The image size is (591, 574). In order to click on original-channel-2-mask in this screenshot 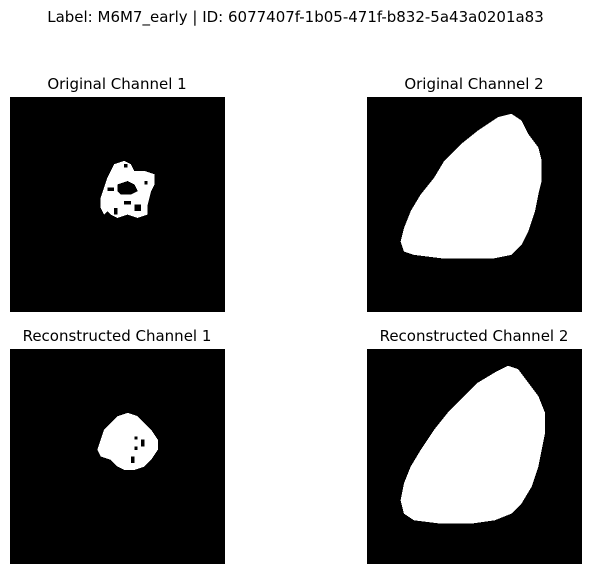, I will do `click(474, 204)`.